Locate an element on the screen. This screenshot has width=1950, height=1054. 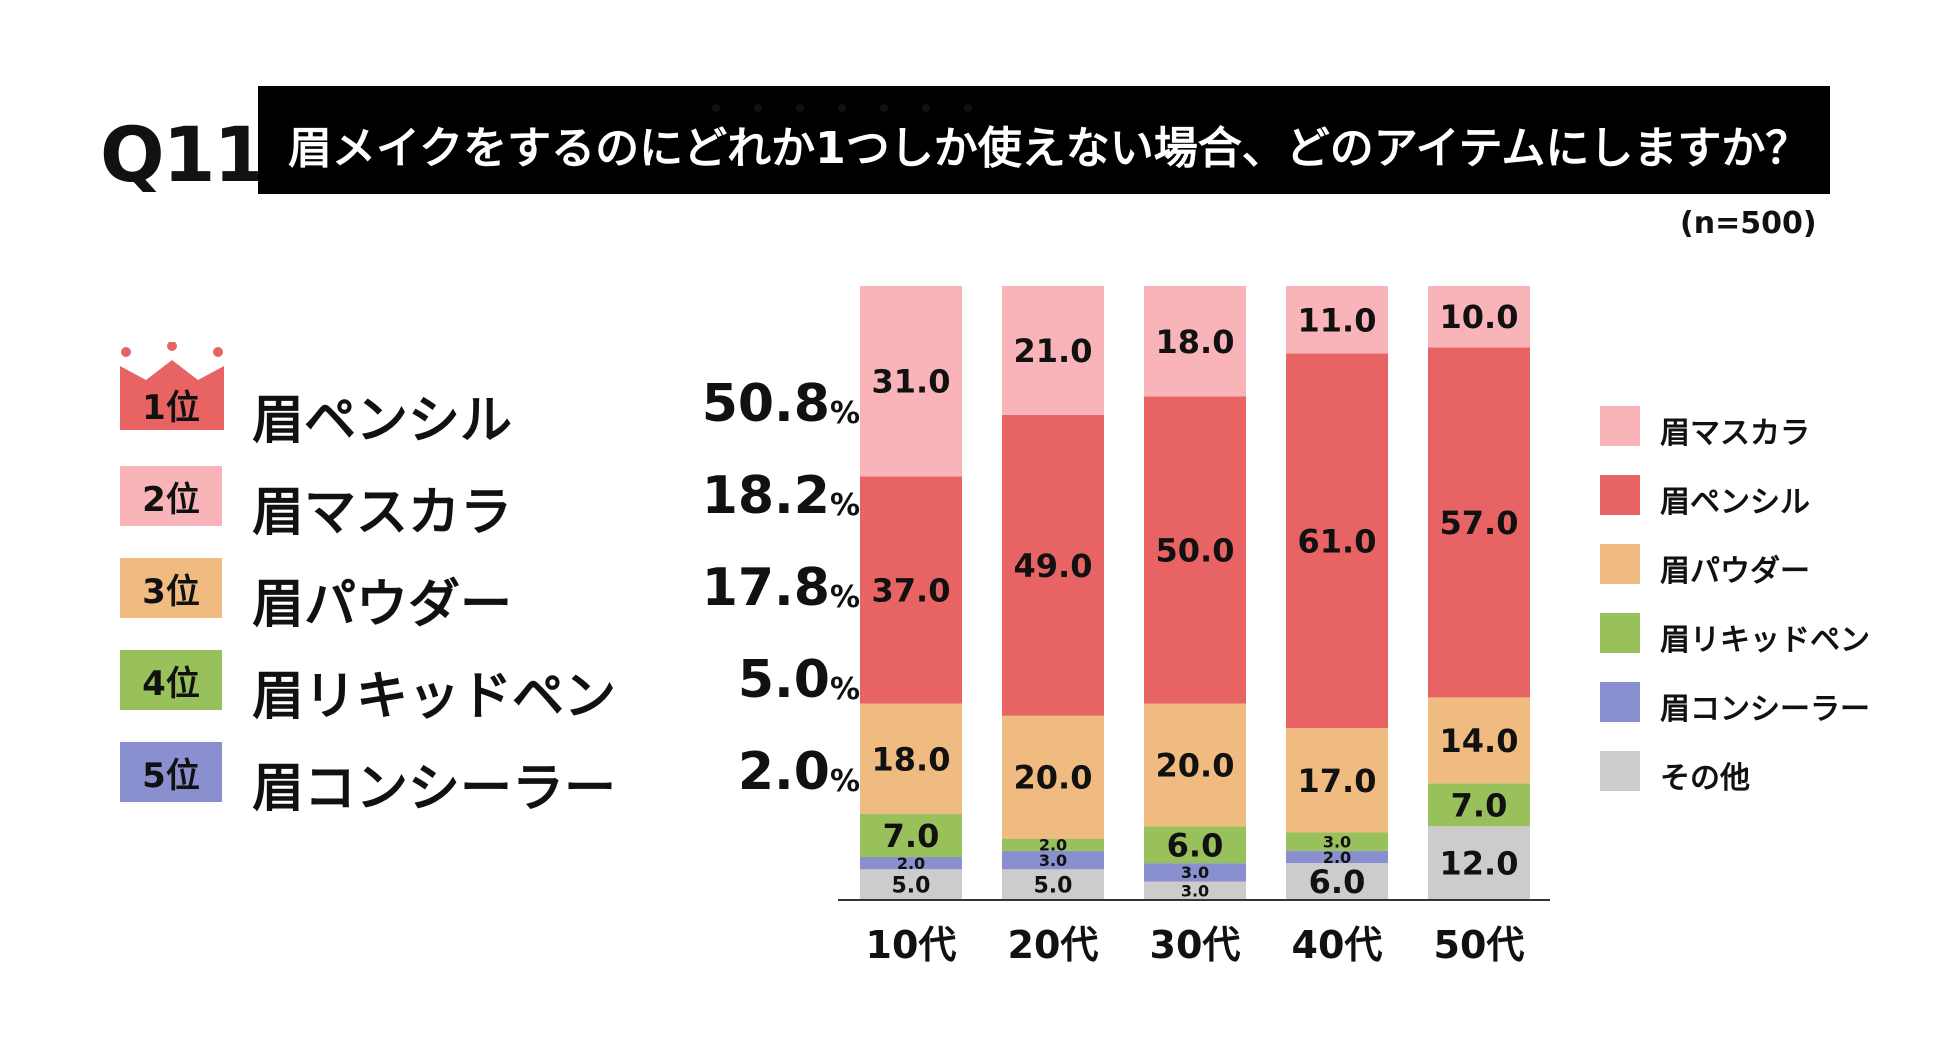
legend-label: その他 is located at coordinates (1705, 778).